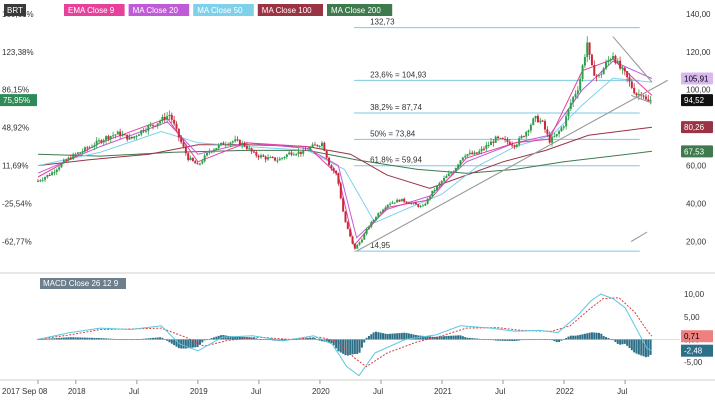  What do you see at coordinates (396, 107) in the screenshot?
I see `fib-label: 38,2% = 87,74` at bounding box center [396, 107].